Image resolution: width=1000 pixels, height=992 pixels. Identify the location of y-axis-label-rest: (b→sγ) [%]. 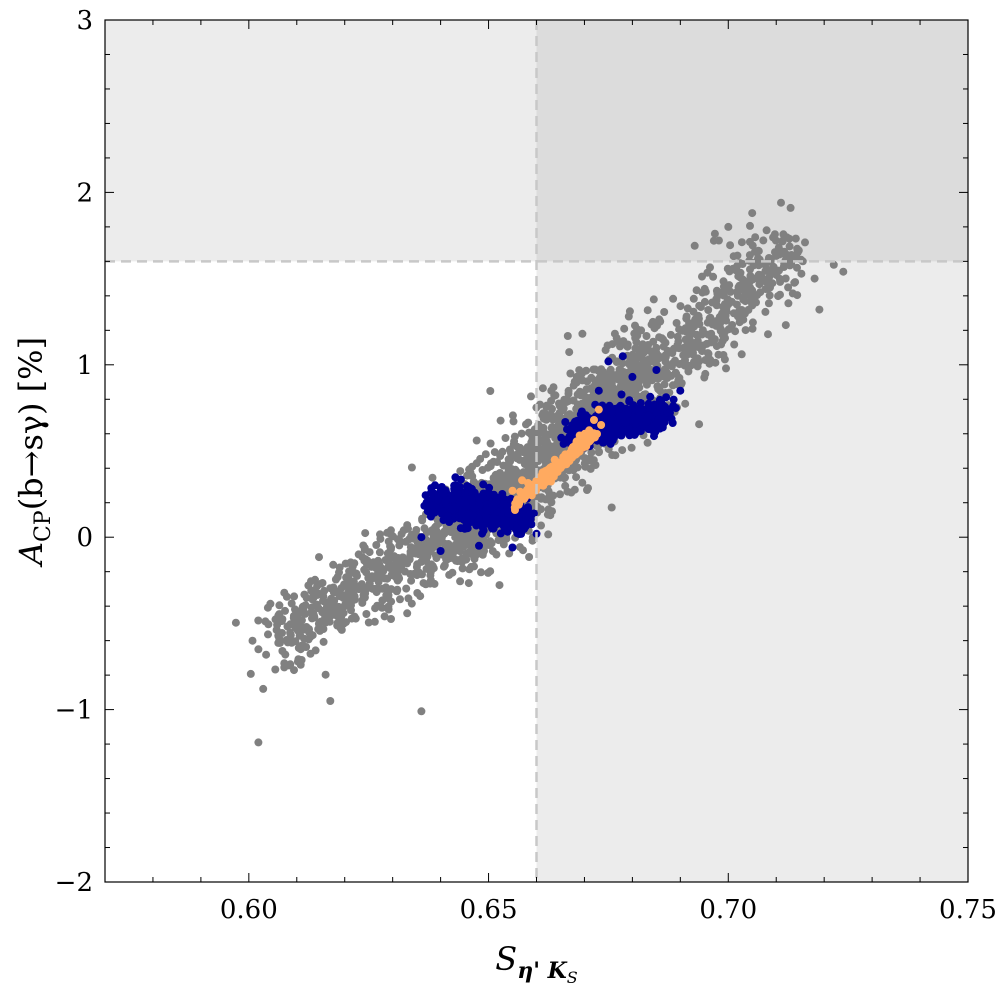
(31, 423).